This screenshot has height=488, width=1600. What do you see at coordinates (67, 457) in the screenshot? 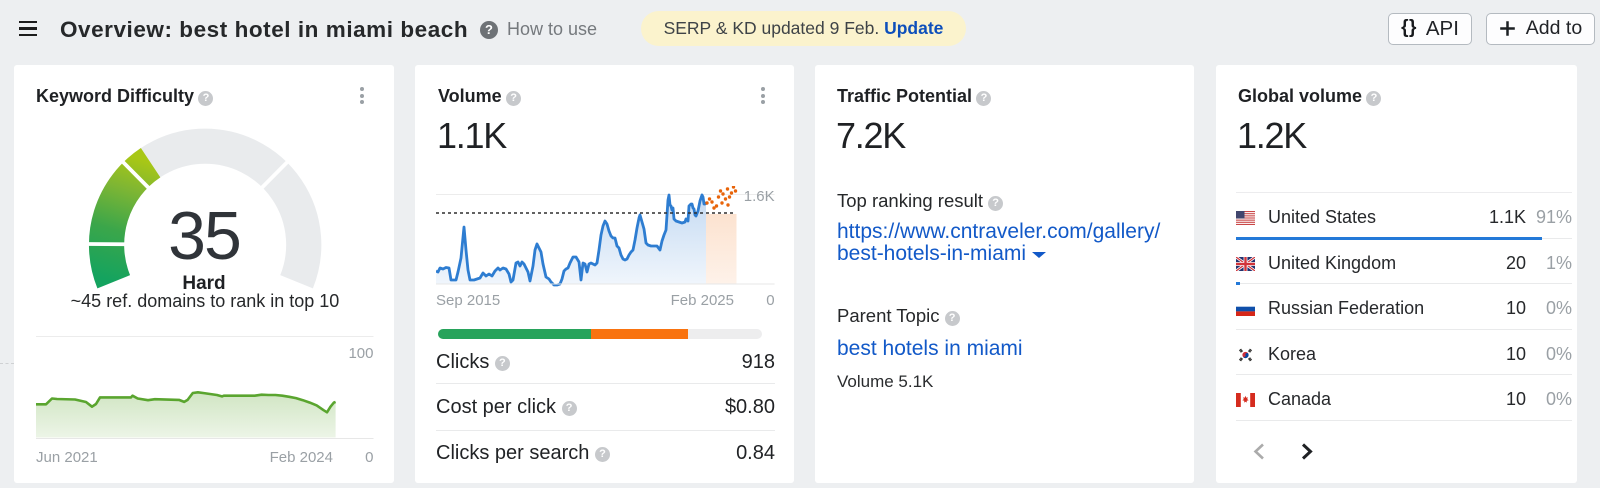
I see `svg-text: Jun 2021` at bounding box center [67, 457].